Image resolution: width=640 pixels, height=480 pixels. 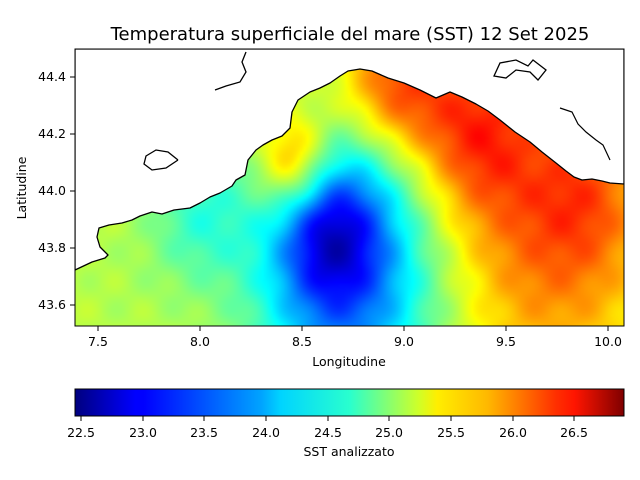 What do you see at coordinates (21, 187) in the screenshot?
I see `y-axis-label: Latitudine` at bounding box center [21, 187].